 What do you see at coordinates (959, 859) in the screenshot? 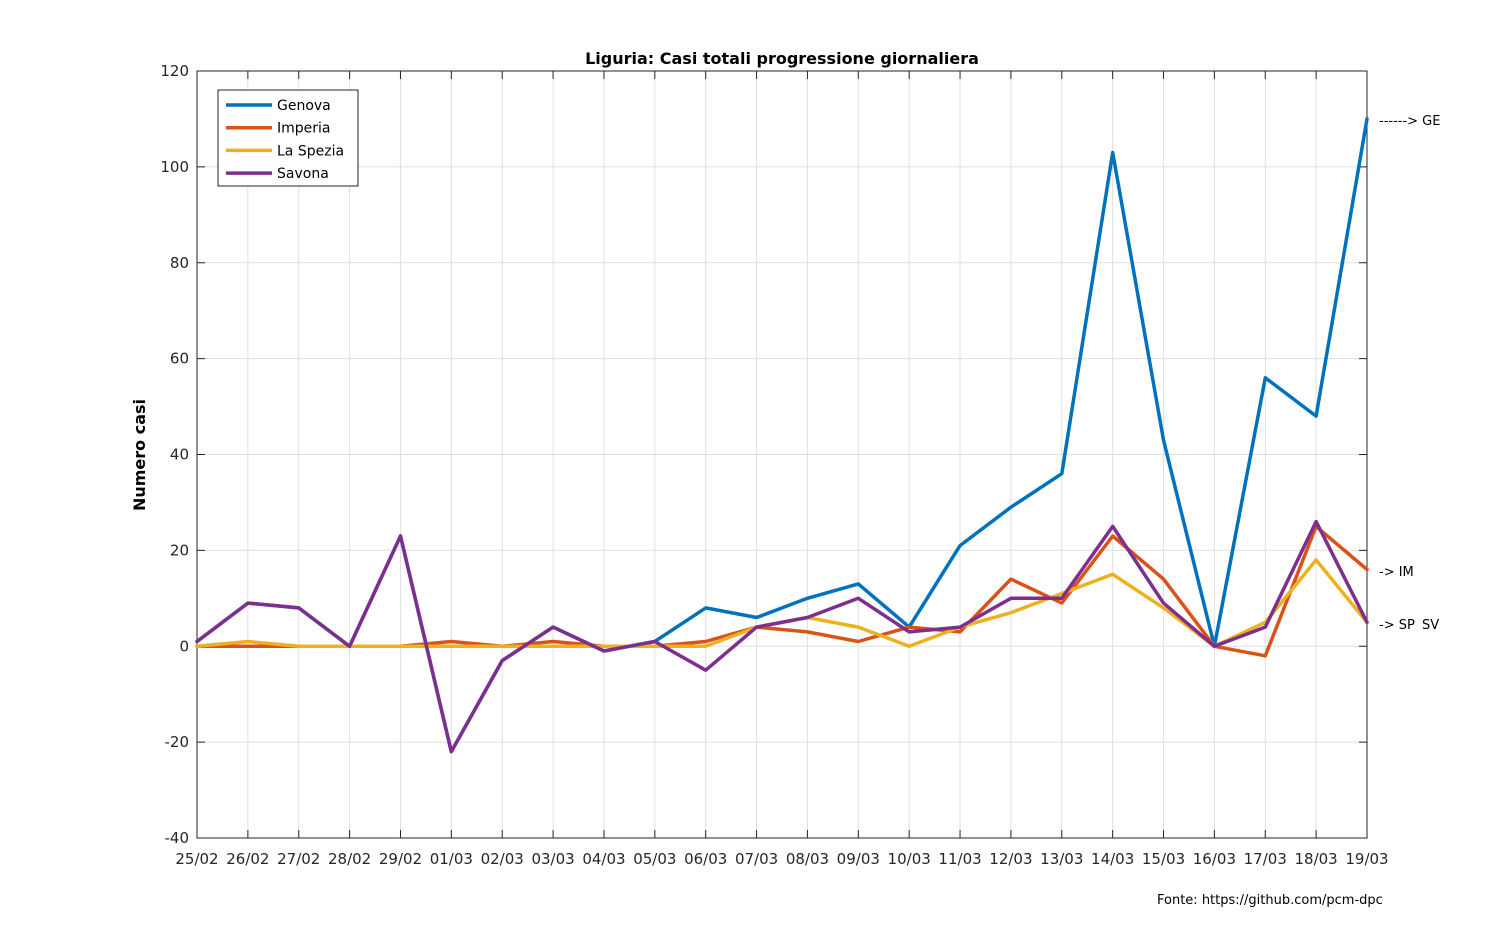
I see `x-tick-label: 11/03` at bounding box center [959, 859].